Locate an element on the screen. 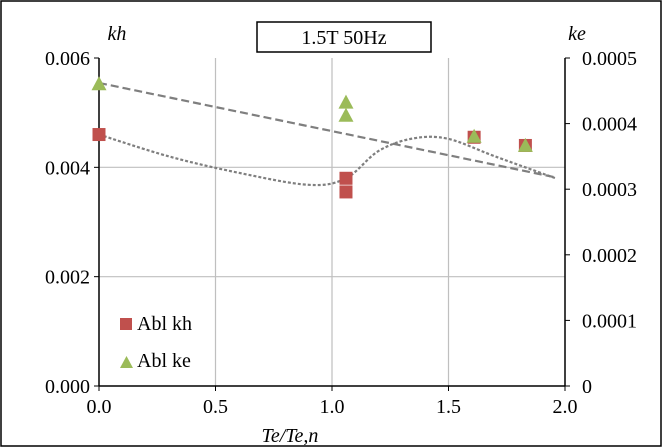 This screenshot has height=447, width=662. y-left-tick-label: 0.002 is located at coordinates (67, 278).